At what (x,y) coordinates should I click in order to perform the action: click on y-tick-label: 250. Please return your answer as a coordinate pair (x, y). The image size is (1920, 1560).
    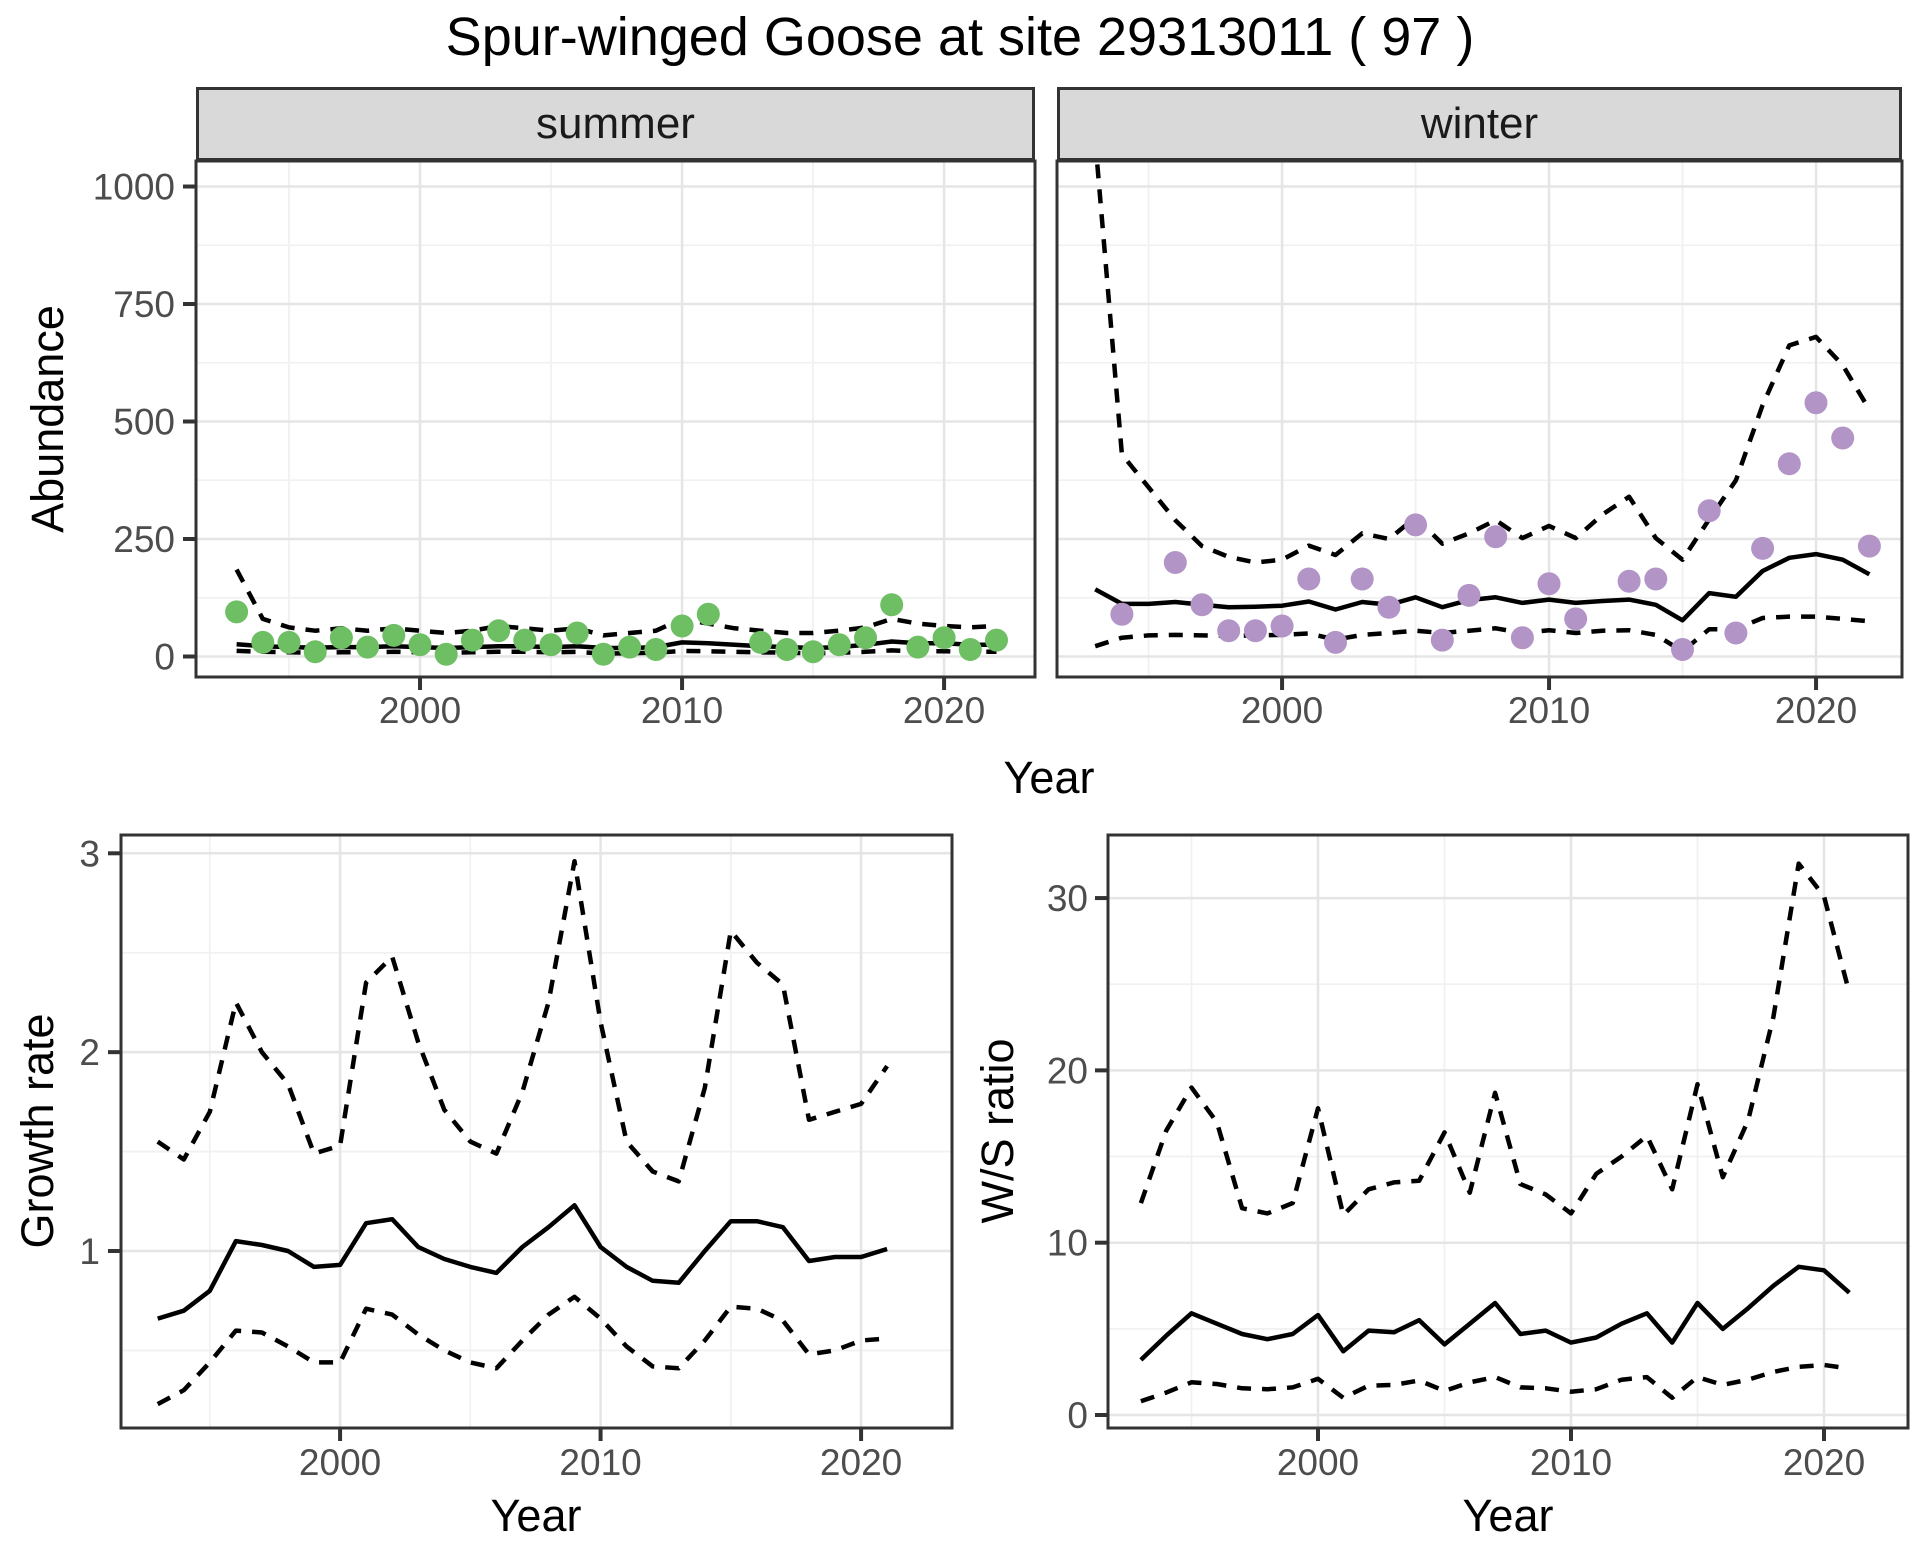
    Looking at the image, I should click on (144, 539).